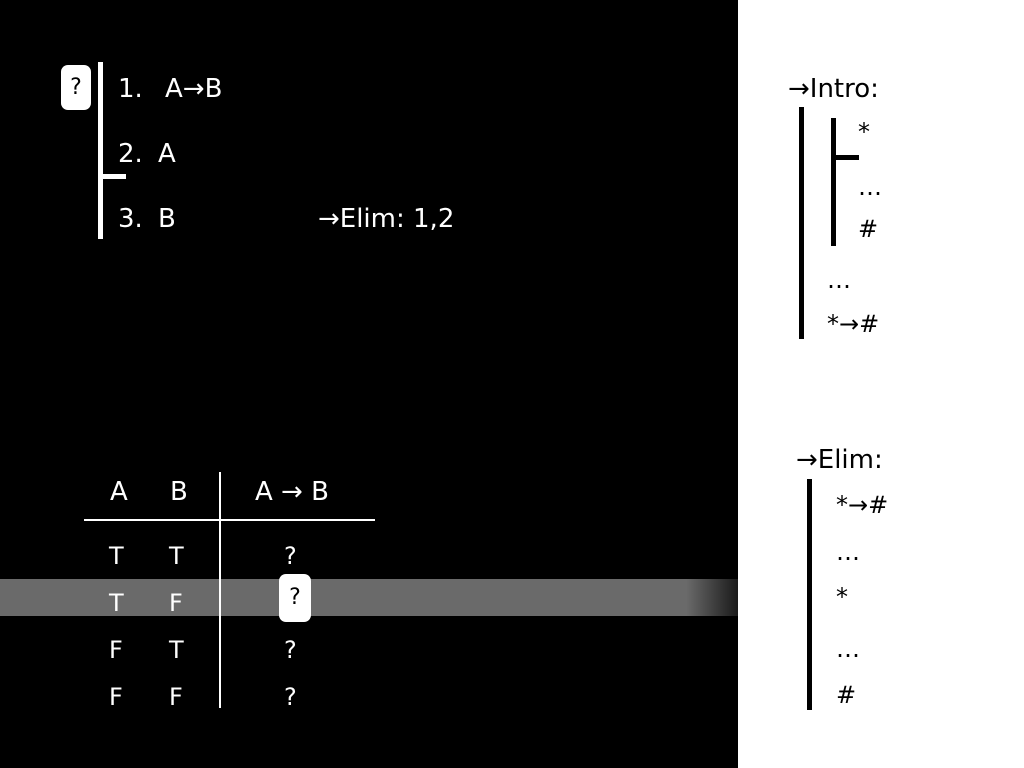  What do you see at coordinates (220, 590) in the screenshot?
I see `truth-table-column-divider` at bounding box center [220, 590].